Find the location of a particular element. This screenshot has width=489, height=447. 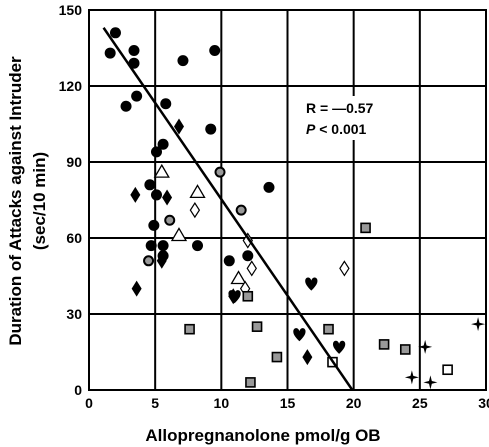

open-square-point is located at coordinates (447, 370).